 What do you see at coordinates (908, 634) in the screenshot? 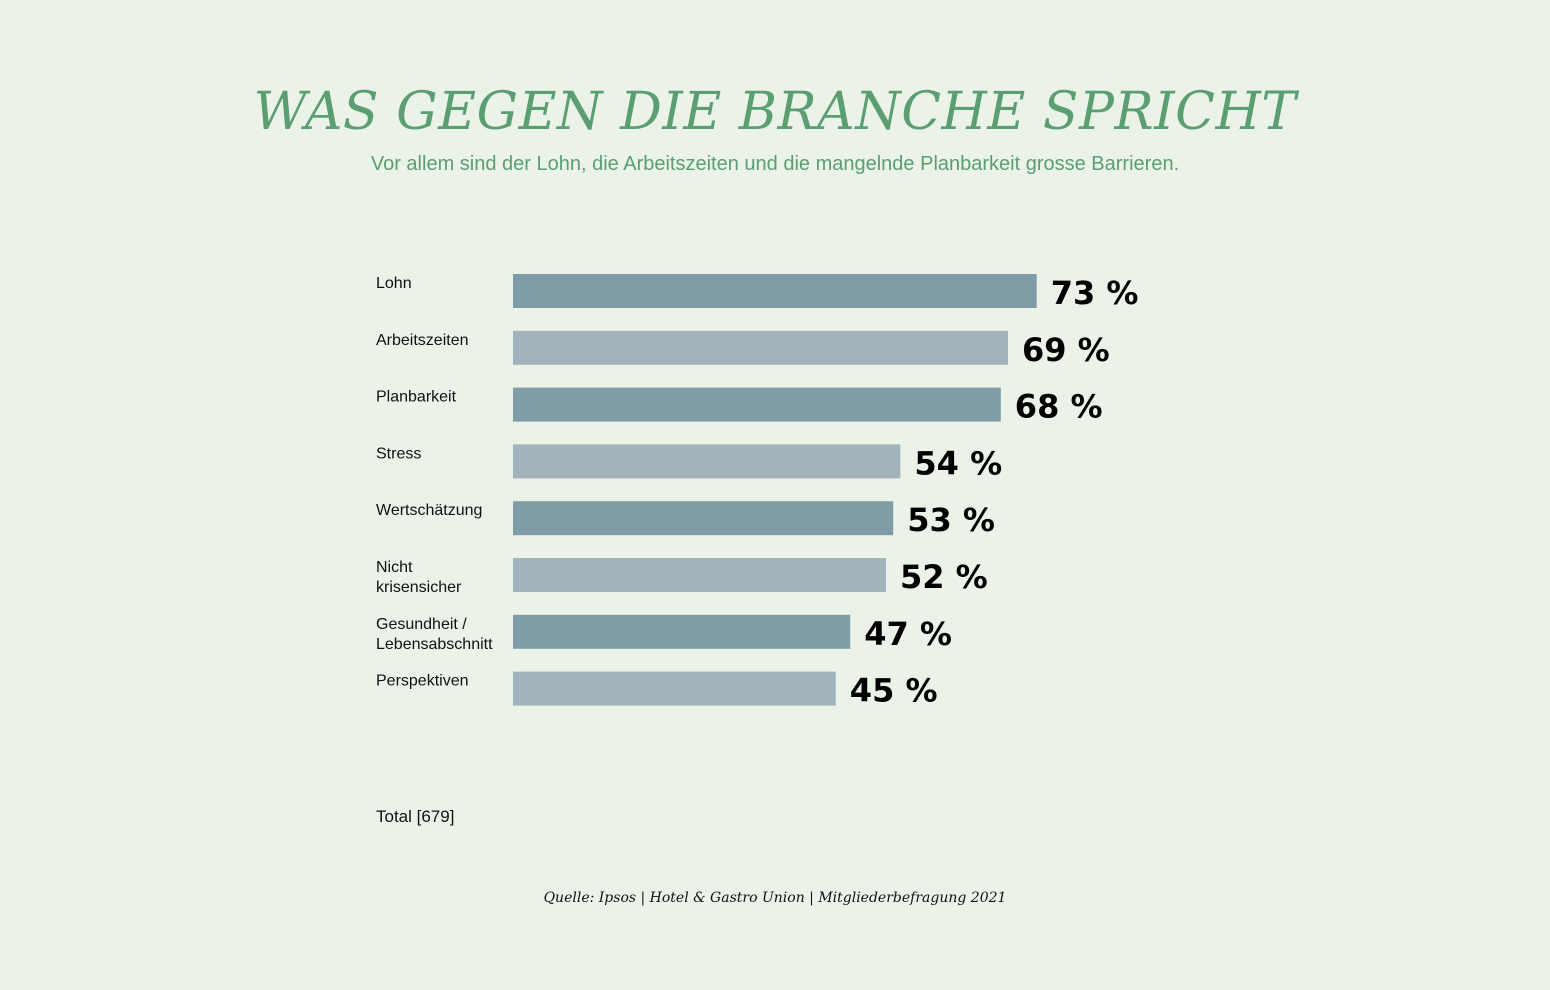
I see `value-label: 47 %` at bounding box center [908, 634].